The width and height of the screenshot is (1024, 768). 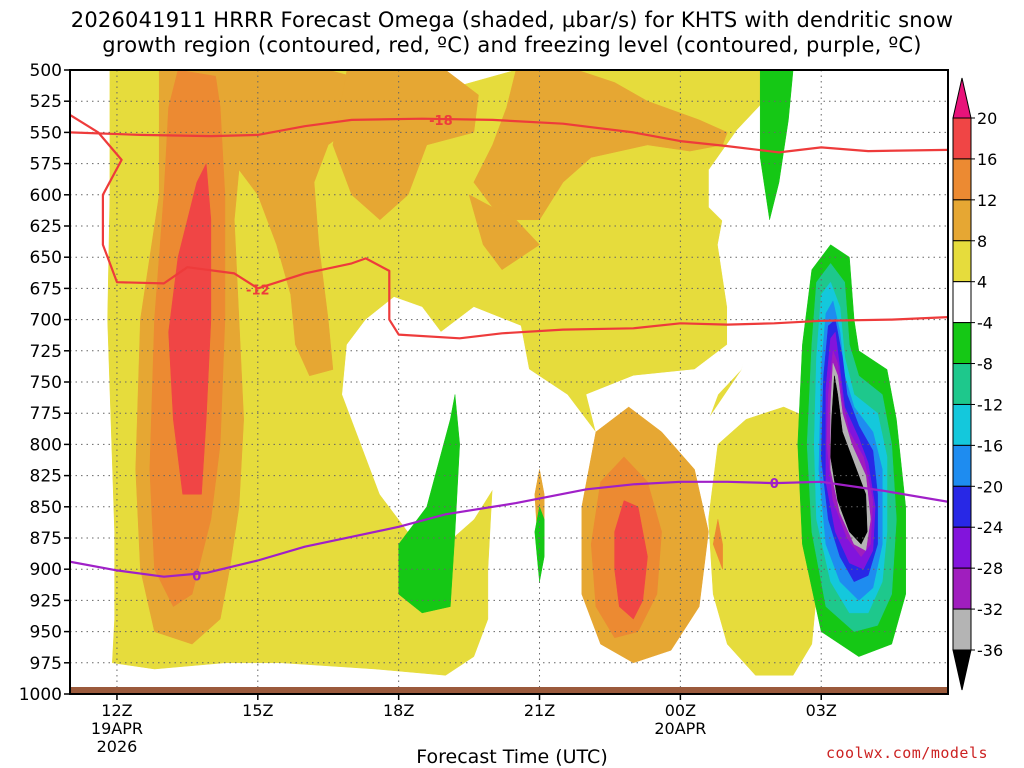 What do you see at coordinates (987, 159) in the screenshot?
I see `colorbar-label-16: 16` at bounding box center [987, 159].